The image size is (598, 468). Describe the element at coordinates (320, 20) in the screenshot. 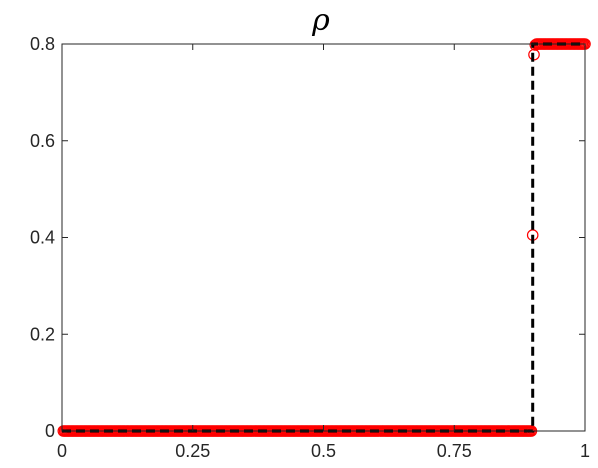

I see `chart-title: ρ` at that location.